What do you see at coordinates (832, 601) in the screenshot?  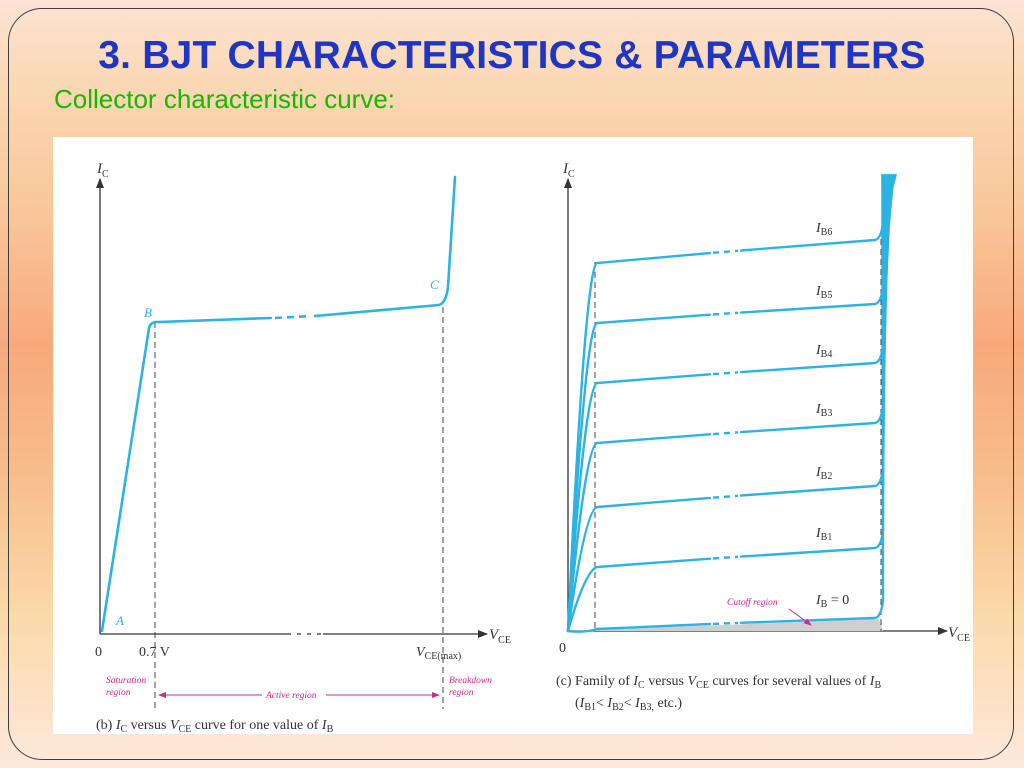 I see `ib-curve-label-6: IB = 0` at bounding box center [832, 601].